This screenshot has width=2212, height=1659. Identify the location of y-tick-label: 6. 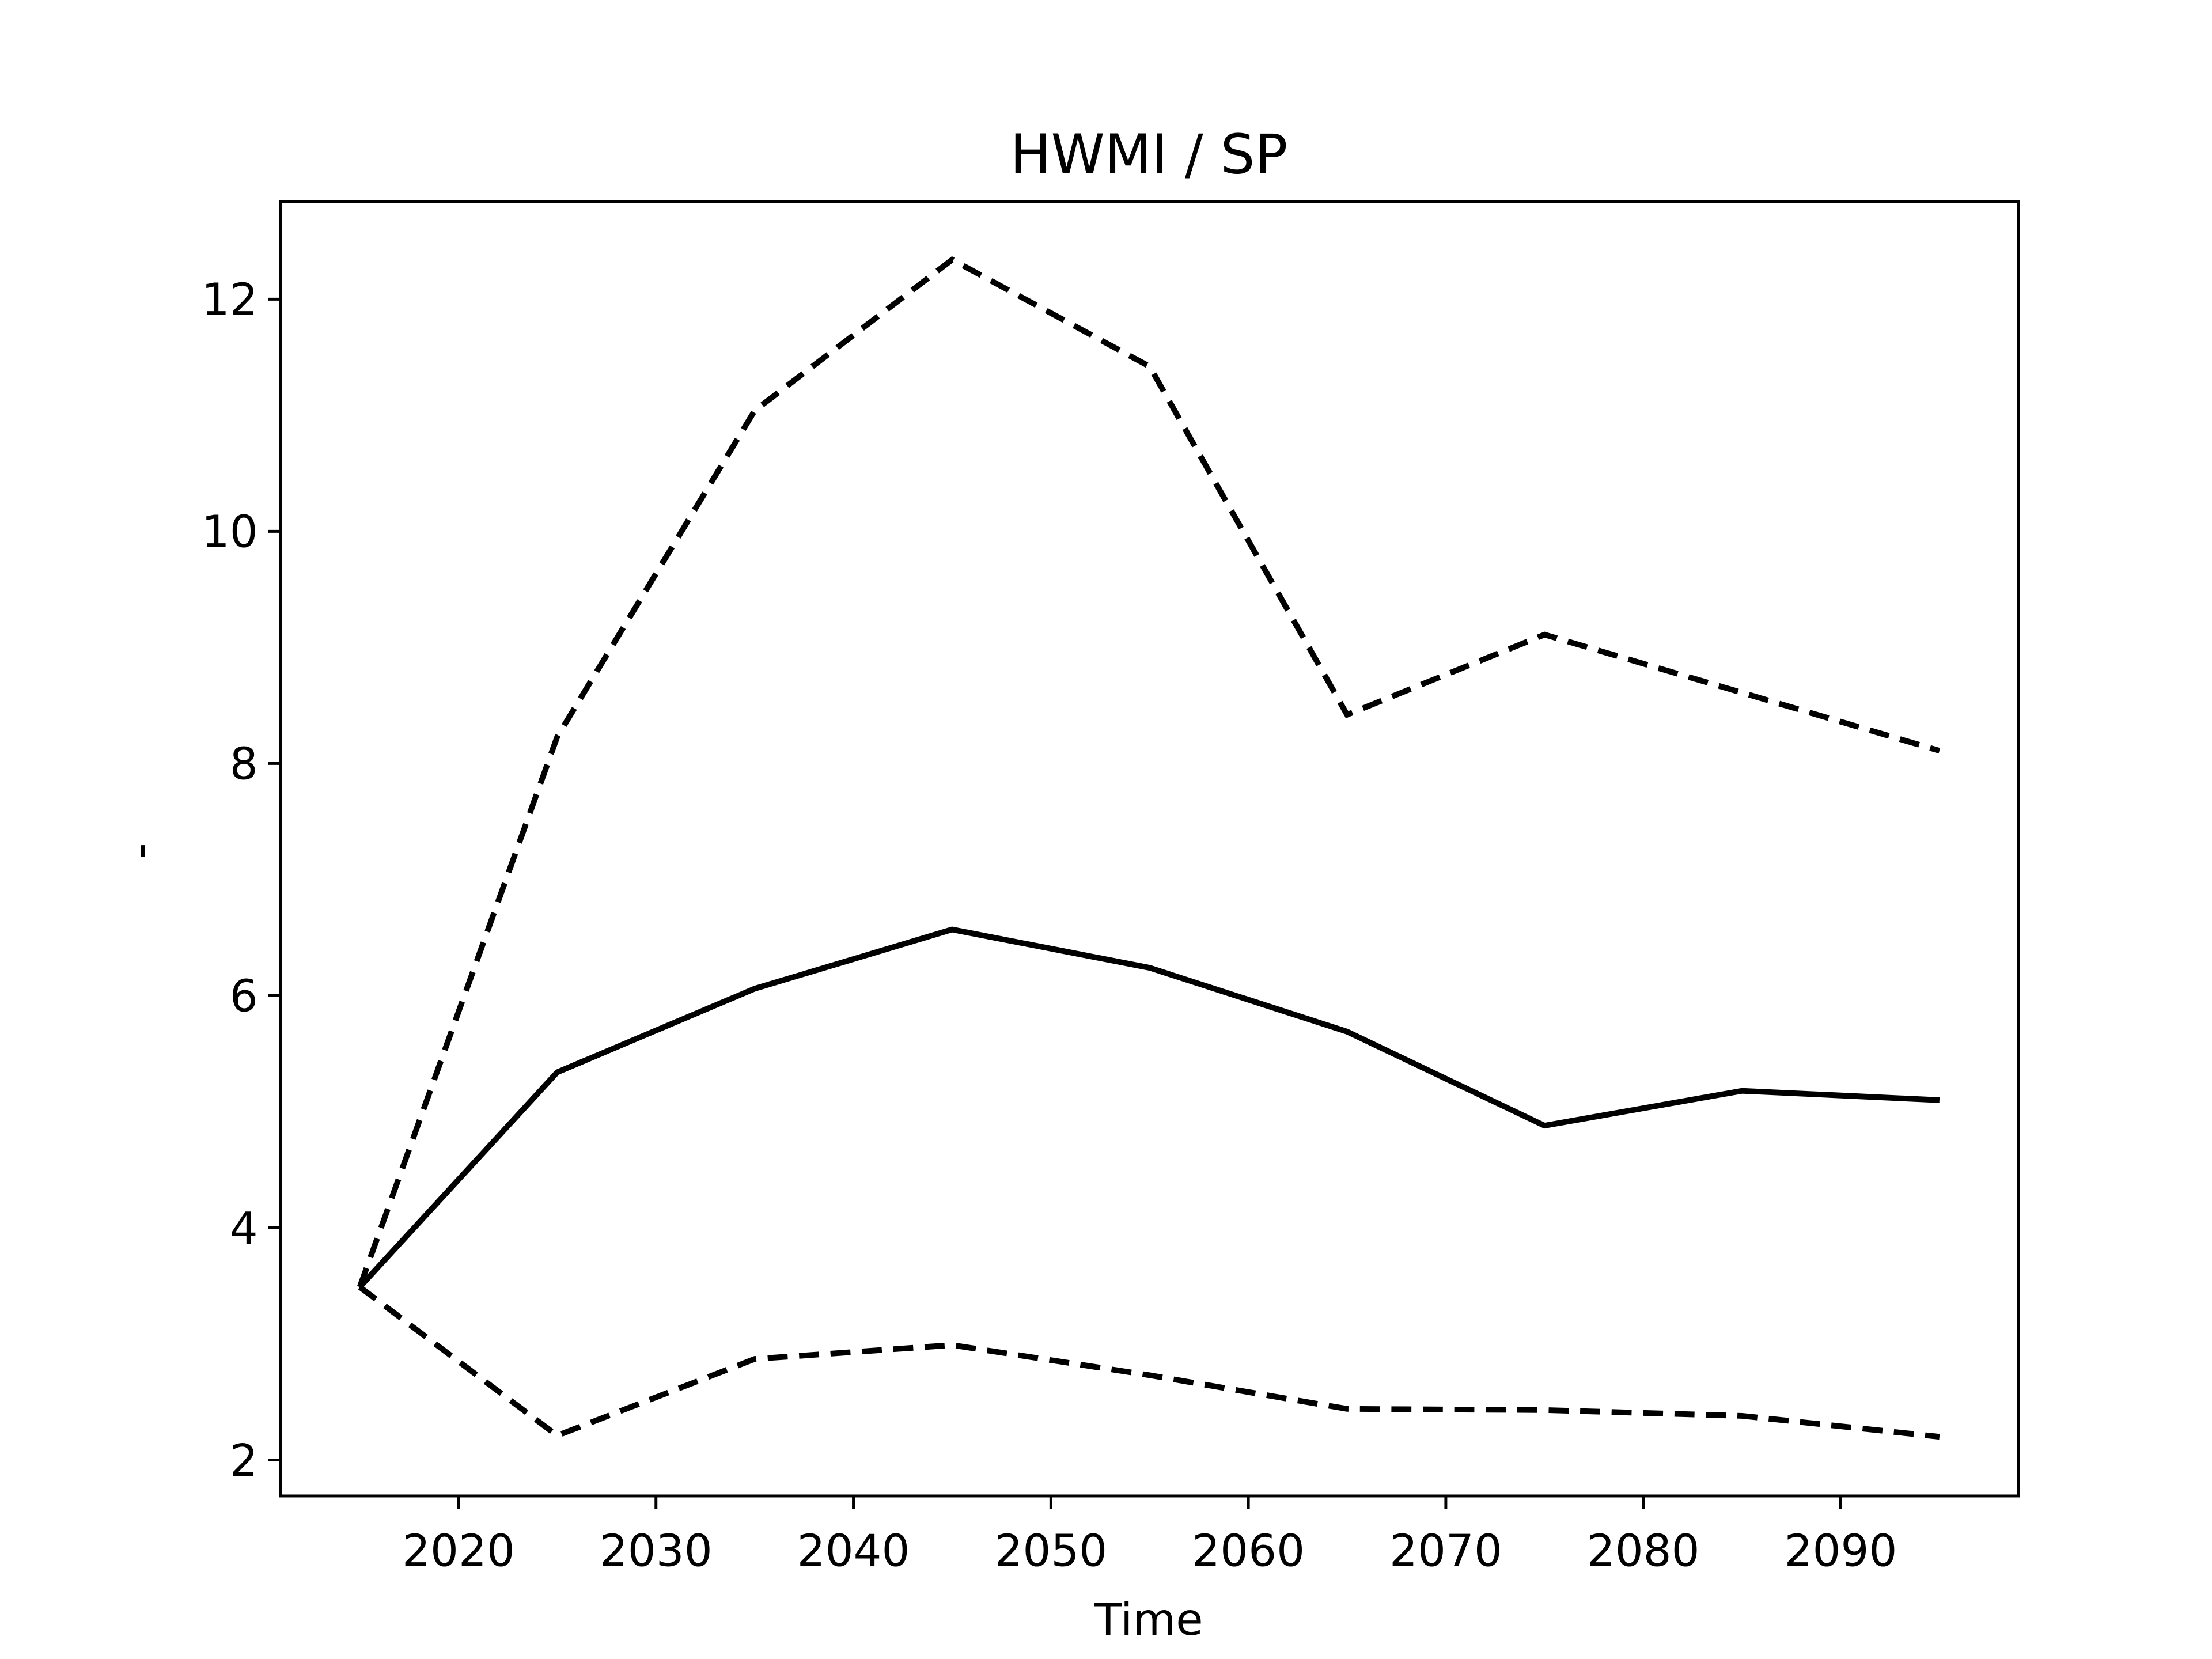
(244, 996).